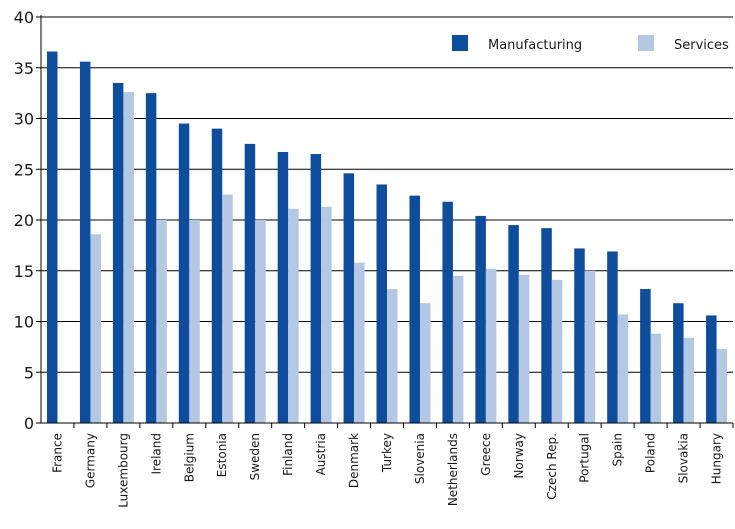 This screenshot has width=735, height=529. What do you see at coordinates (524, 348) in the screenshot?
I see `bar-services-norway` at bounding box center [524, 348].